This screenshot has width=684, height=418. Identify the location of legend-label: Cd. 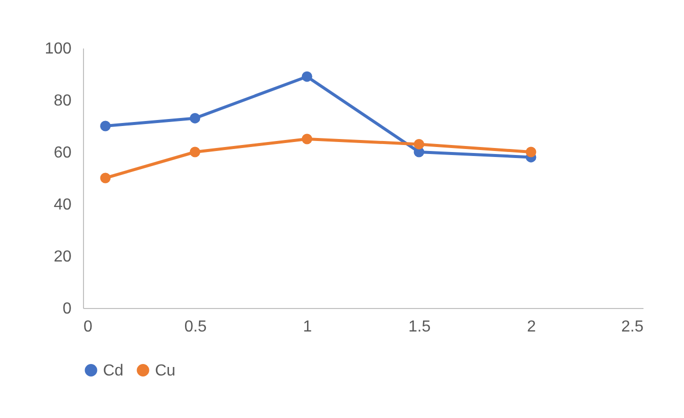
(113, 371).